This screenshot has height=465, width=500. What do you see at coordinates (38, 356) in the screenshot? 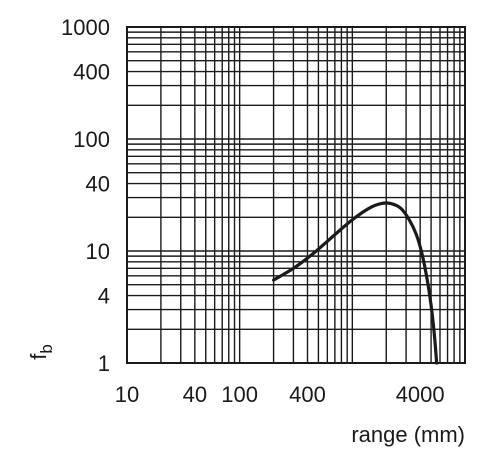
I see `y-axis-label-main: f` at bounding box center [38, 356].